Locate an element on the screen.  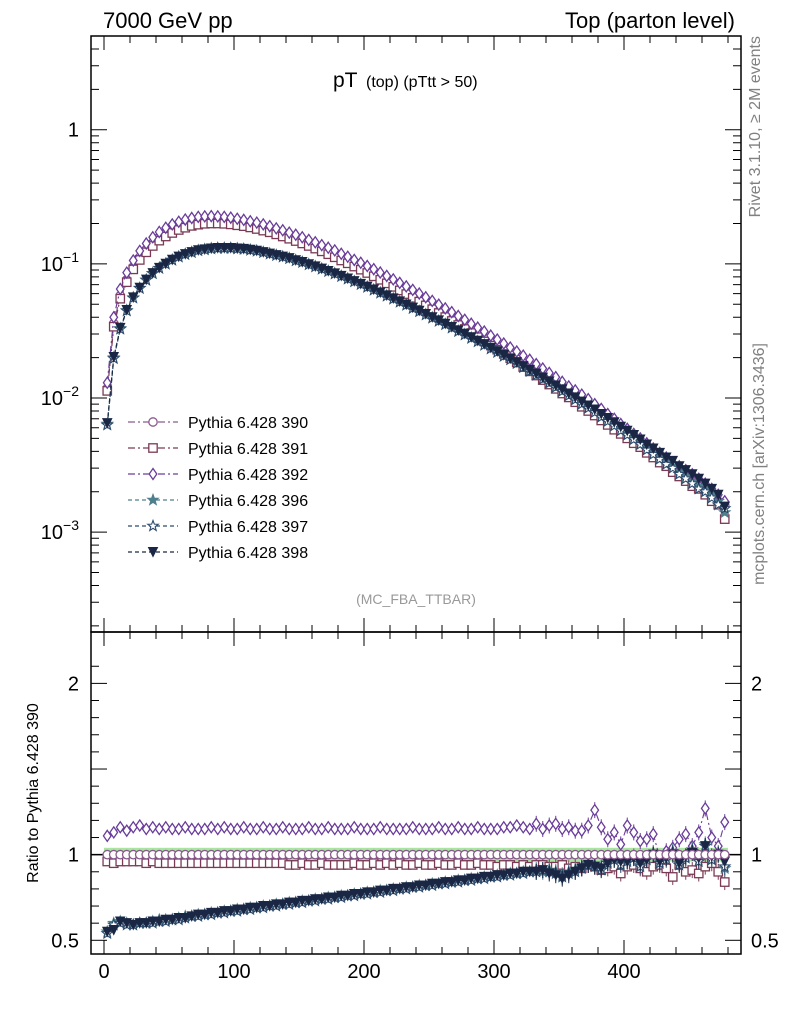
x-tick-label: 400 is located at coordinates (623, 972).